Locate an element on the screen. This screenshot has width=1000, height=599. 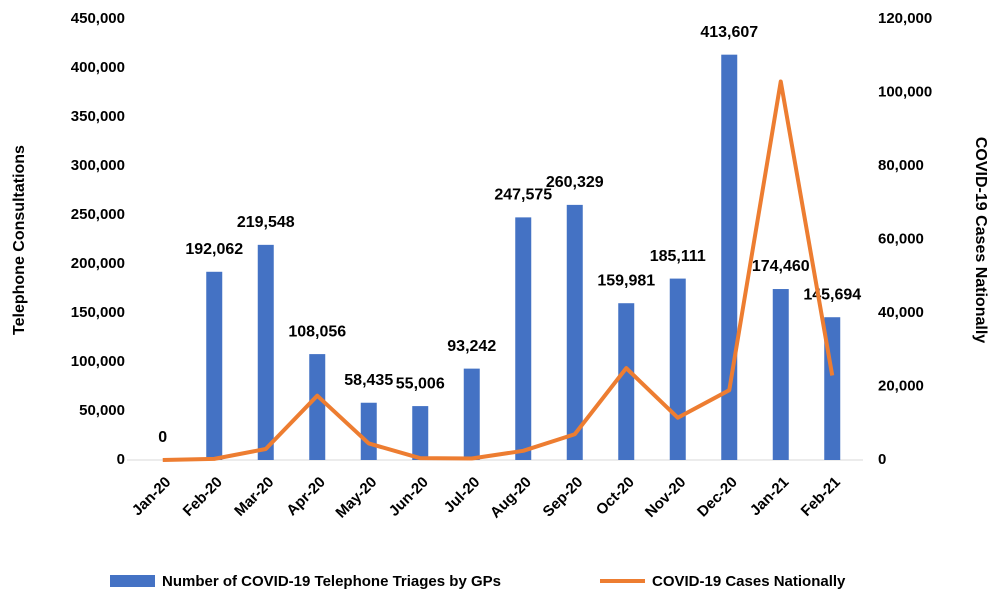
x-tick-label: Feb-21 is located at coordinates (821, 497).